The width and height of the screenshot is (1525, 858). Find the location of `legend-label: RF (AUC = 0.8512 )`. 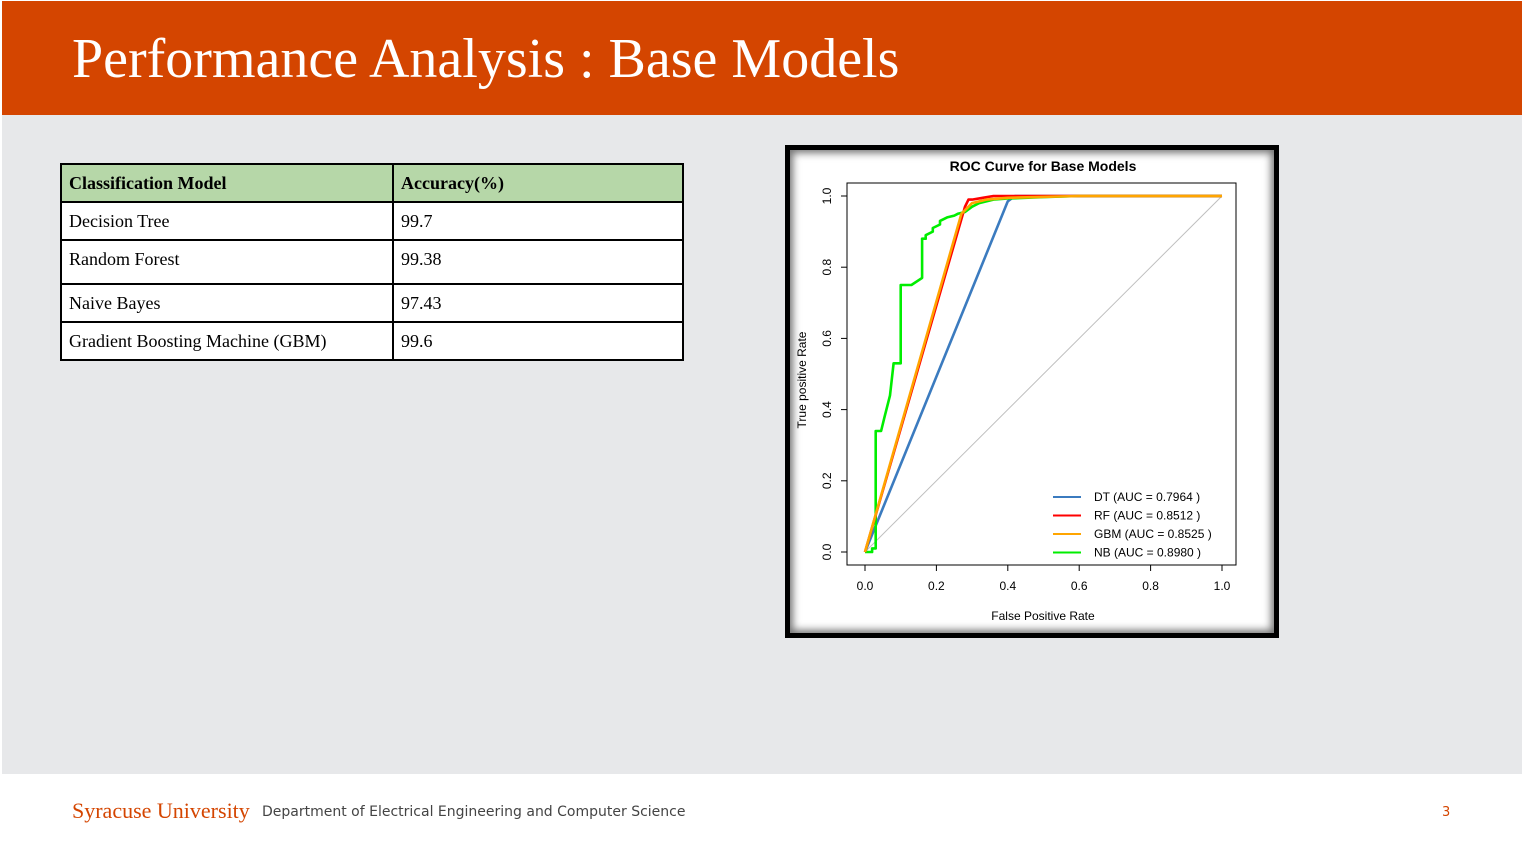

legend-label: RF (AUC = 0.8512 ) is located at coordinates (1147, 516).